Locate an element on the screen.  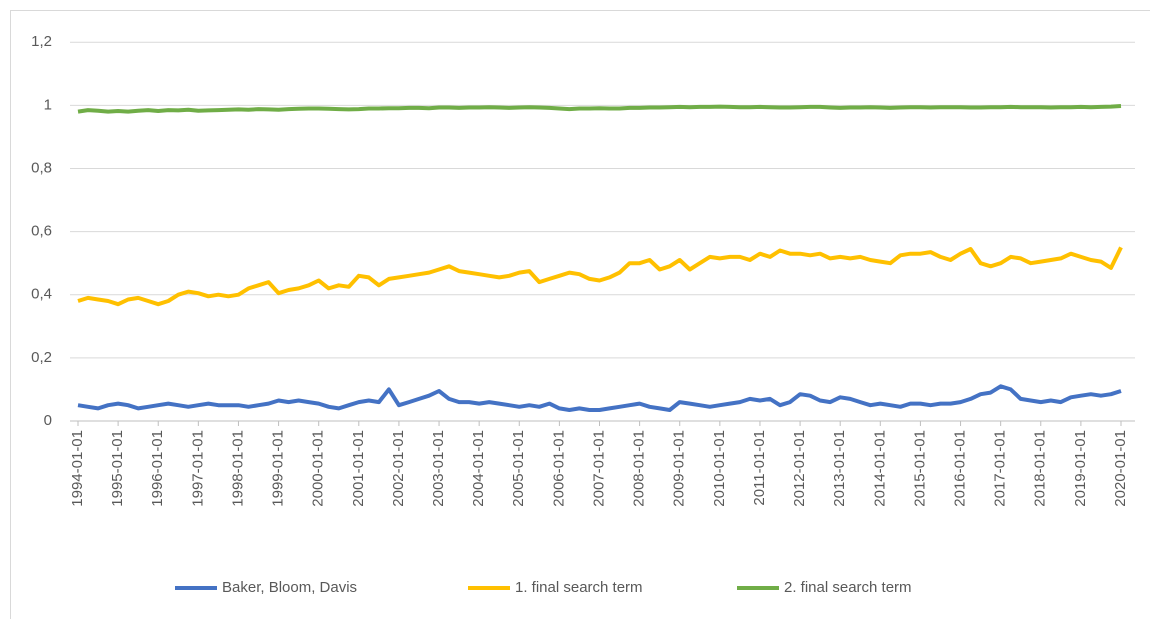
x-tick-label: 2008-01-01 is located at coordinates (639, 468).